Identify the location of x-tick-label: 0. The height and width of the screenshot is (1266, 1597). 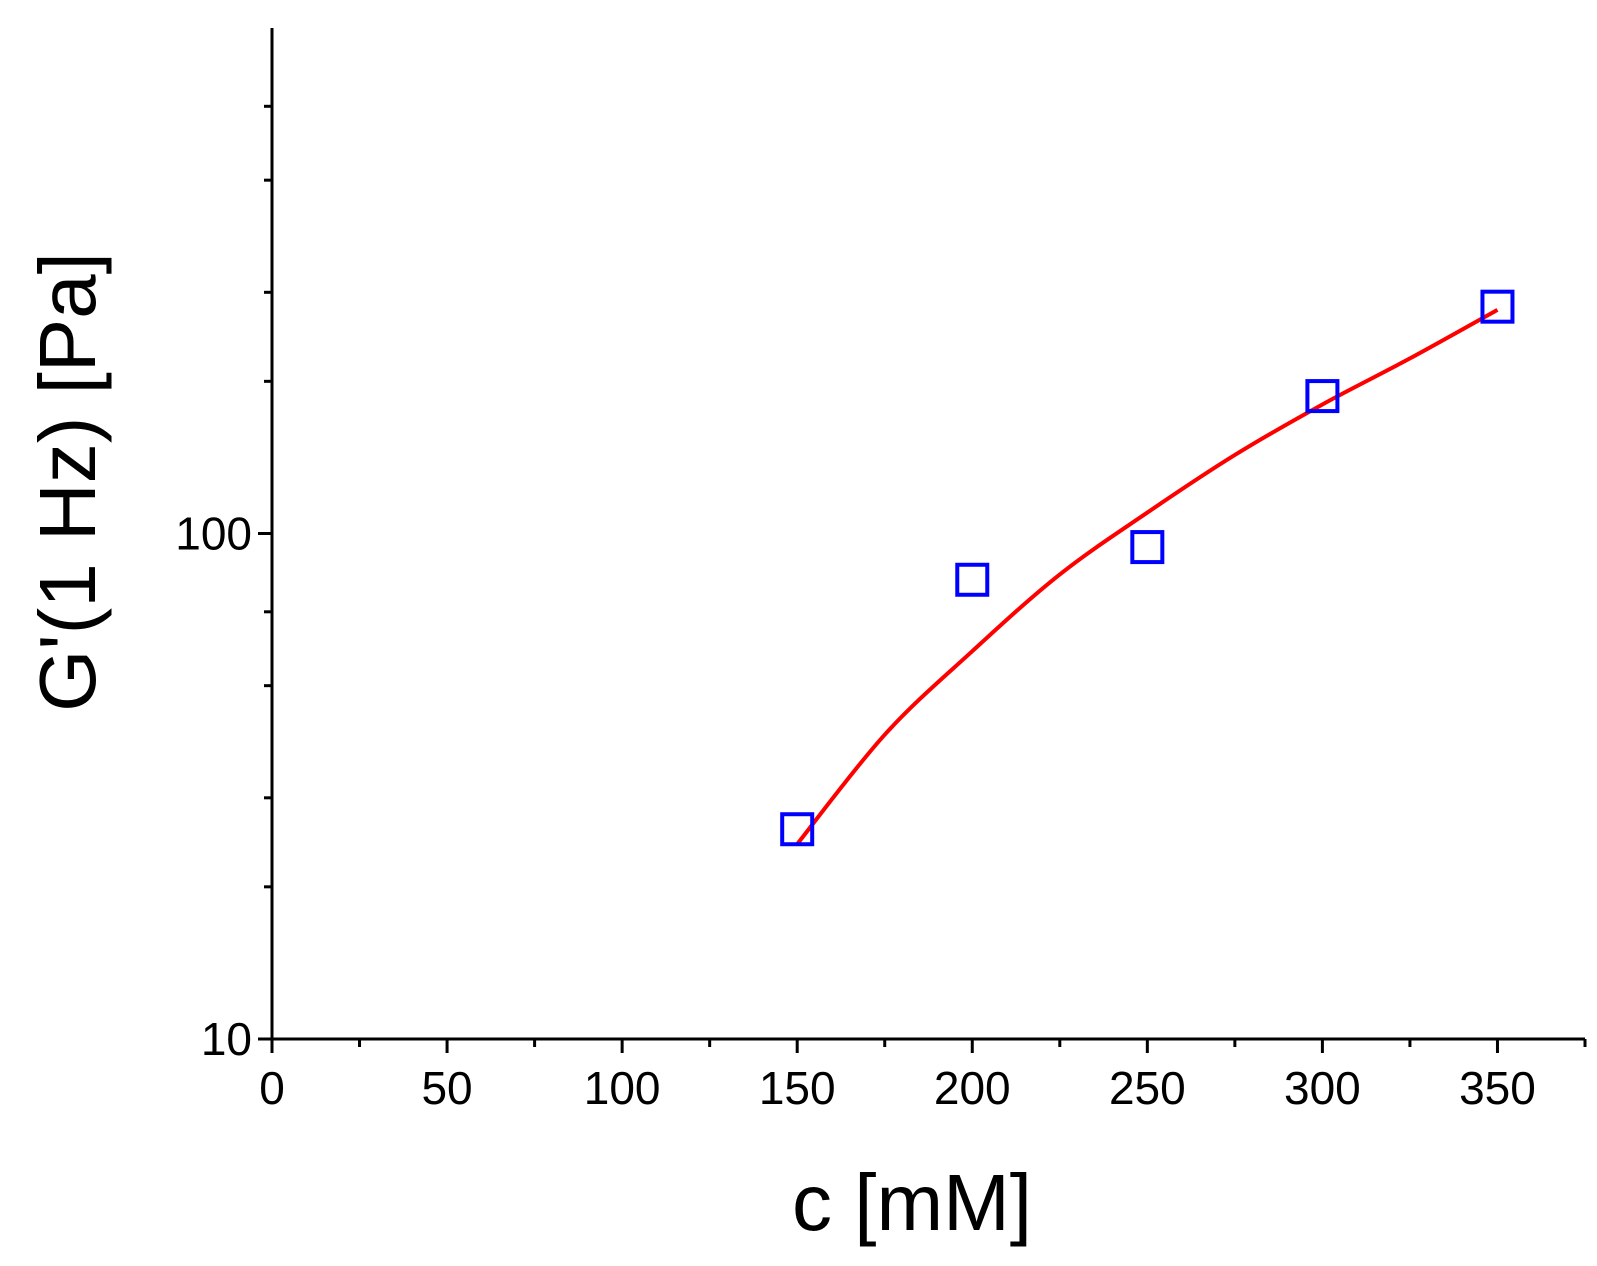
(272, 1088).